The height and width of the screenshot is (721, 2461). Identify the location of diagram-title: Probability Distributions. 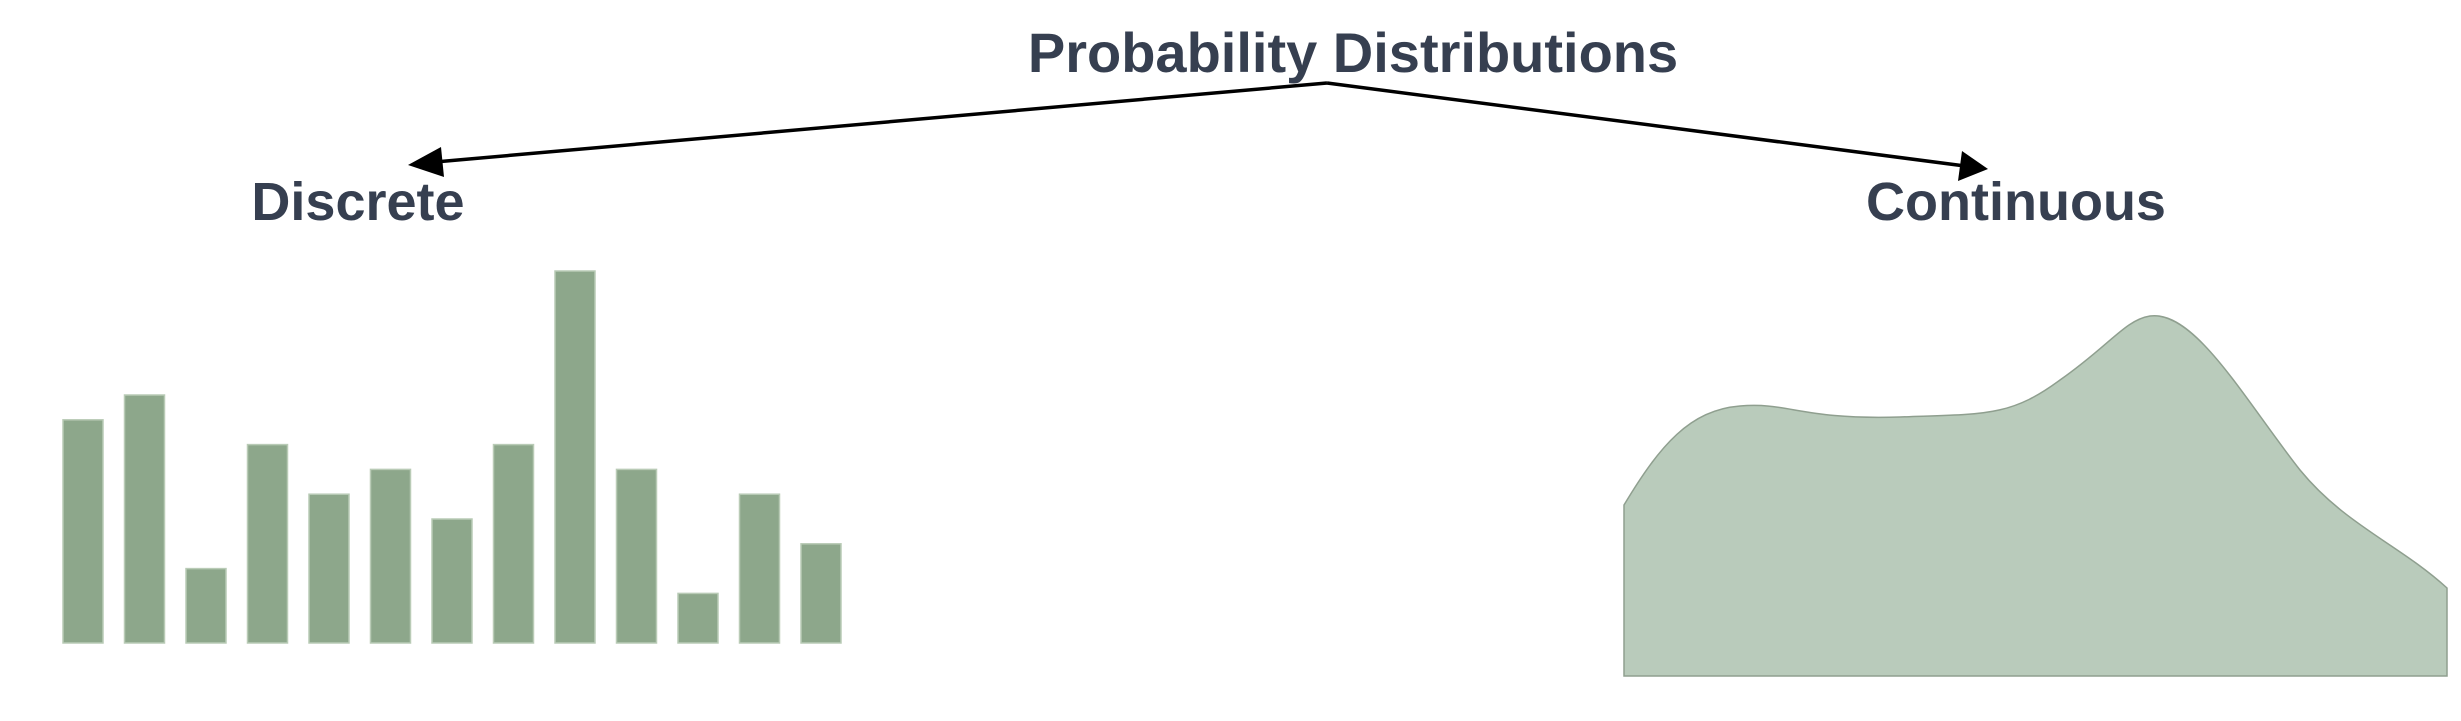
(1353, 52).